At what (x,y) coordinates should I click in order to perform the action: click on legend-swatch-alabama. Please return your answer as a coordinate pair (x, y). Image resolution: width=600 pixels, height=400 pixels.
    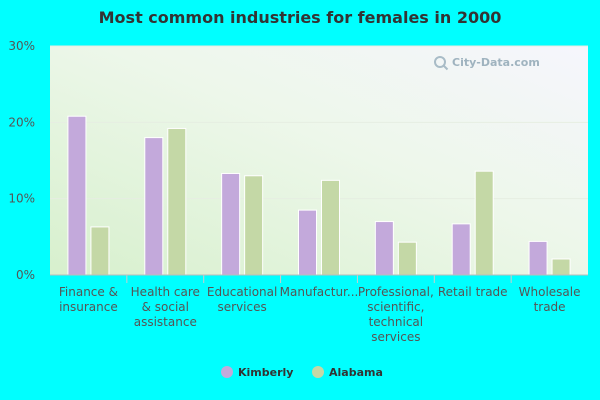
    Looking at the image, I should click on (318, 372).